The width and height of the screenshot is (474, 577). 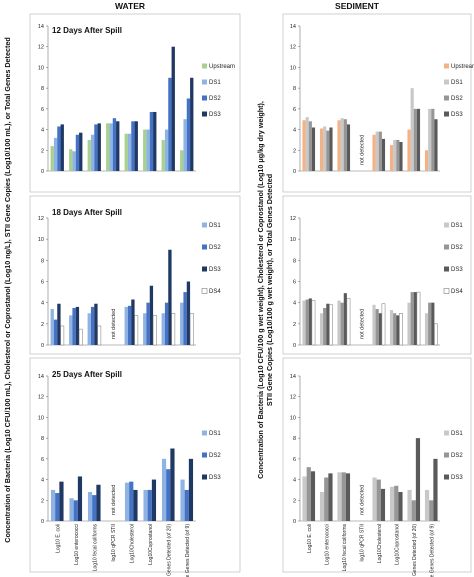 I want to click on category-label: Log10 enterococci, so click(x=77, y=544).